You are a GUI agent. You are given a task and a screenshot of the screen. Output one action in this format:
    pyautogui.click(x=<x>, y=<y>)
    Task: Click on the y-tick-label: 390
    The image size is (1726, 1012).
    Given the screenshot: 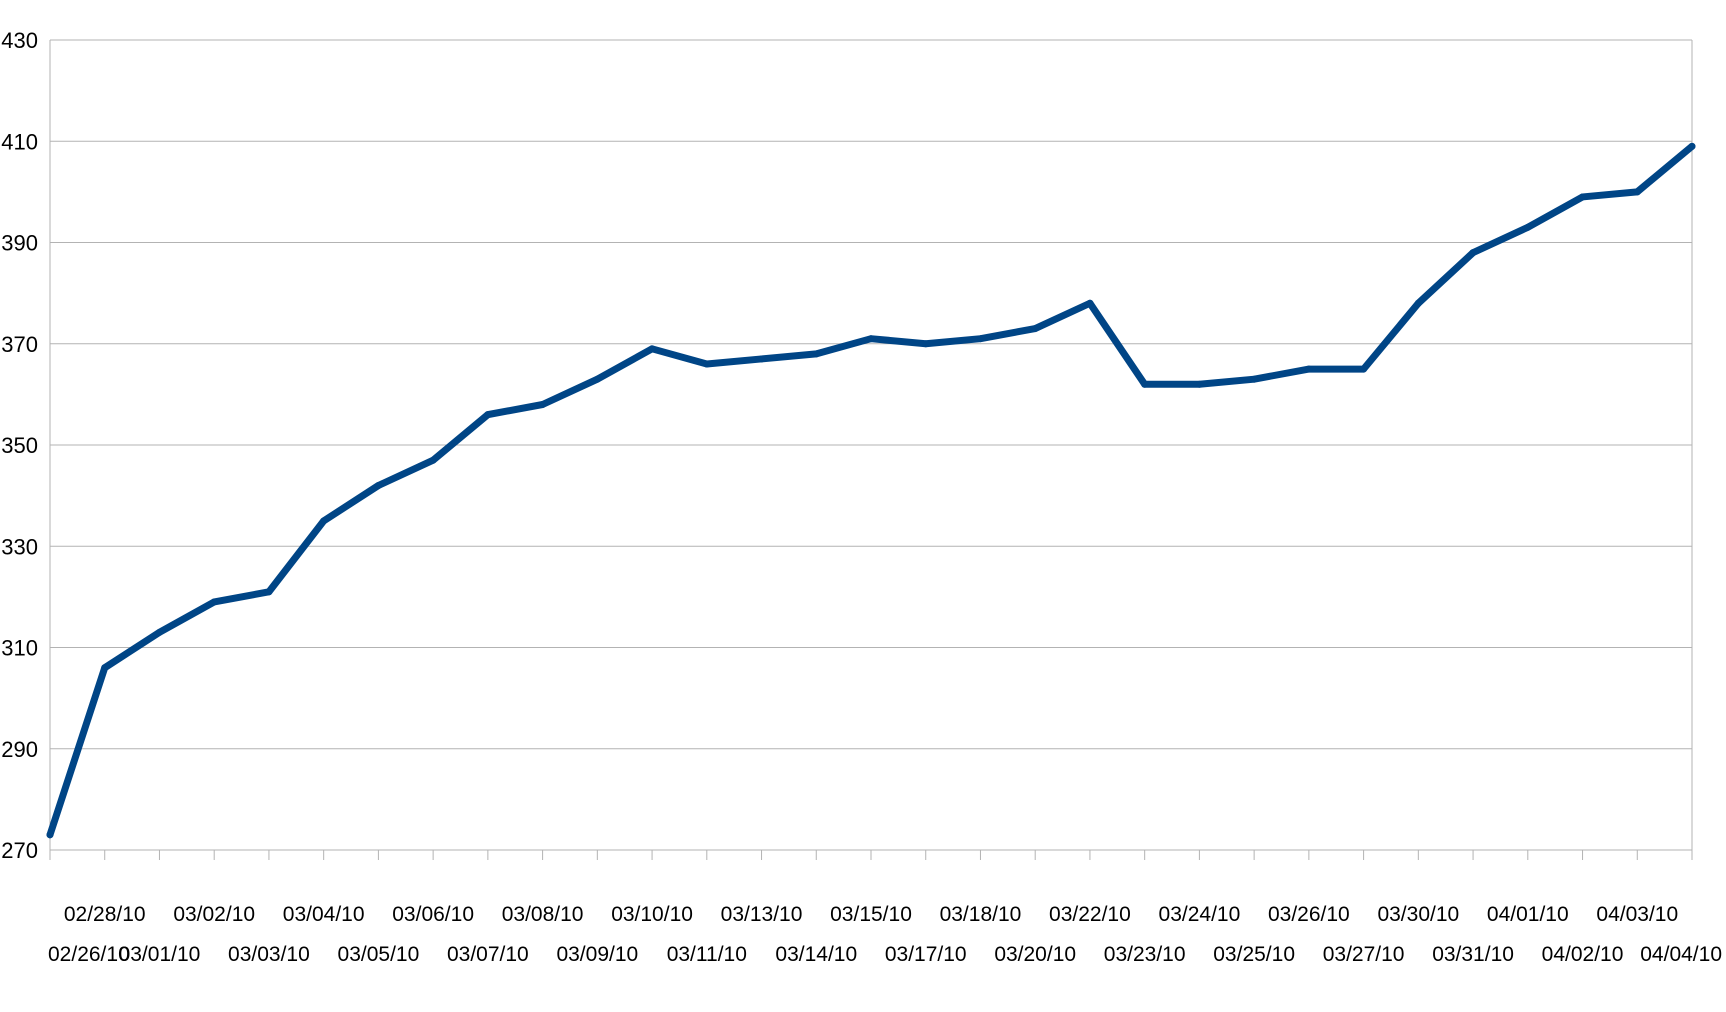 What is the action you would take?
    pyautogui.click(x=19, y=243)
    